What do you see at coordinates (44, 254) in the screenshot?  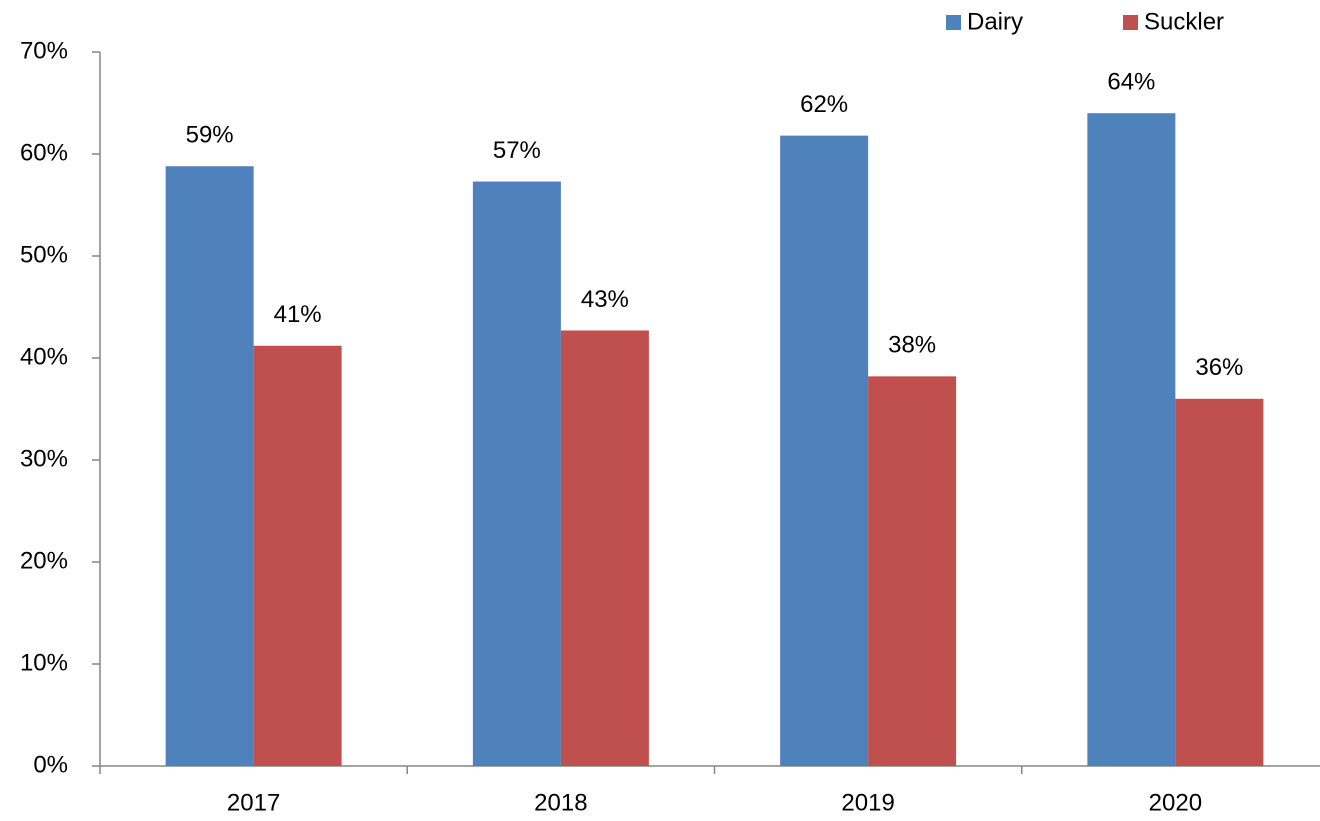 I see `y-tick-label: 50%` at bounding box center [44, 254].